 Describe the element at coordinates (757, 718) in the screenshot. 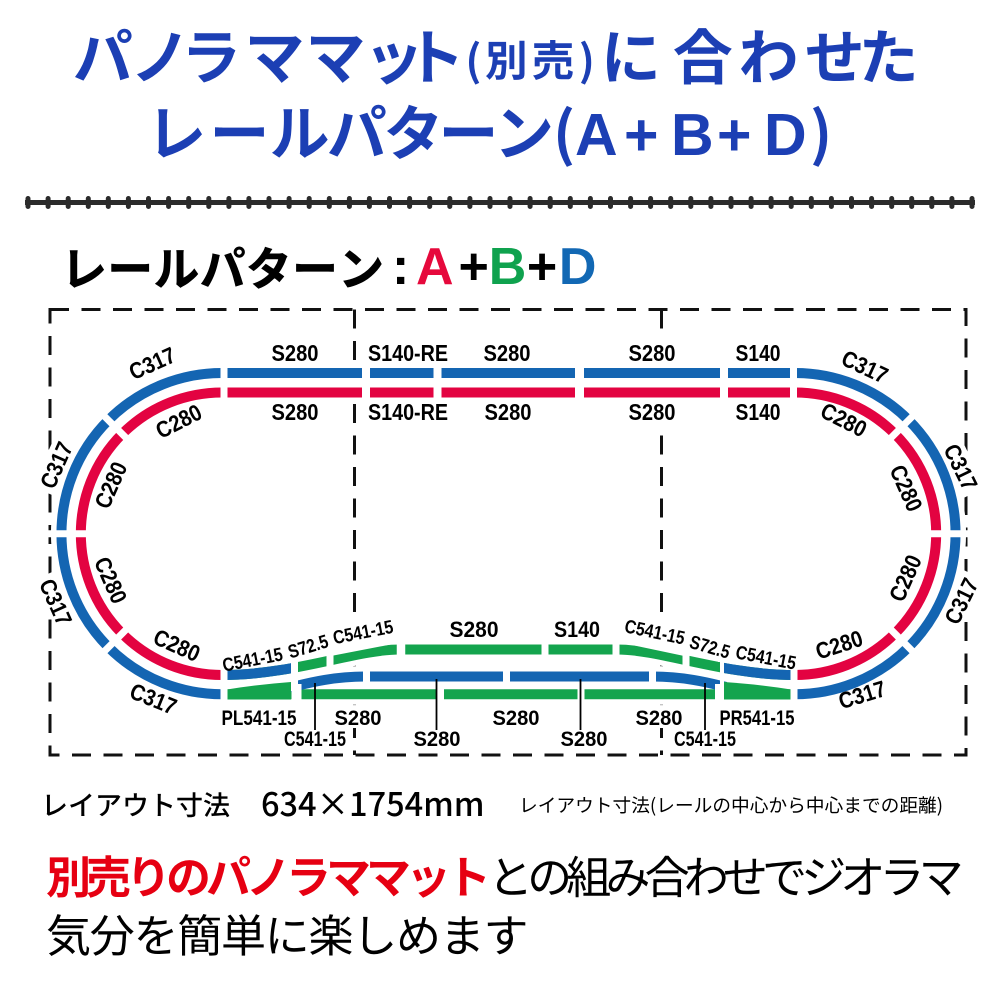

I see `svg-text: PR541-15` at that location.